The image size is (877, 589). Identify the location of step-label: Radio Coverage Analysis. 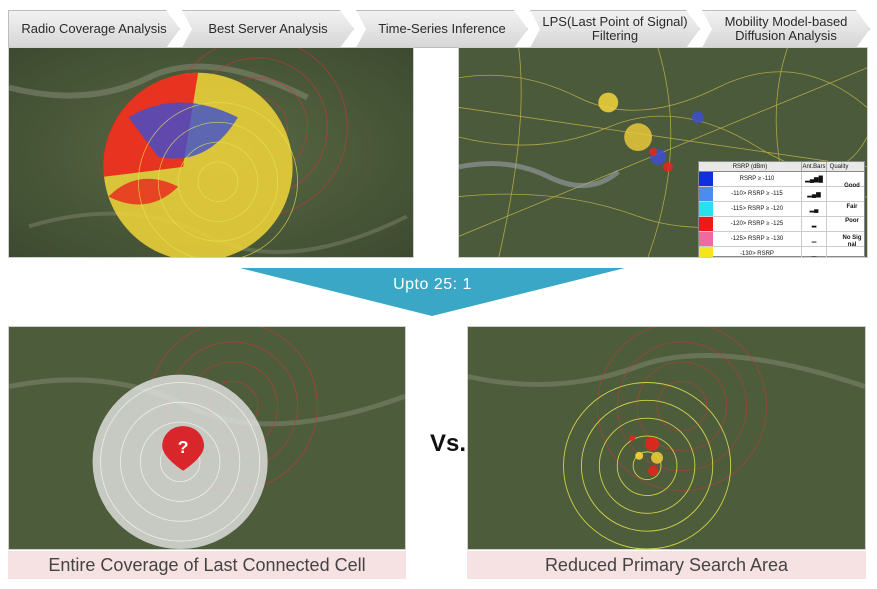
(94, 28).